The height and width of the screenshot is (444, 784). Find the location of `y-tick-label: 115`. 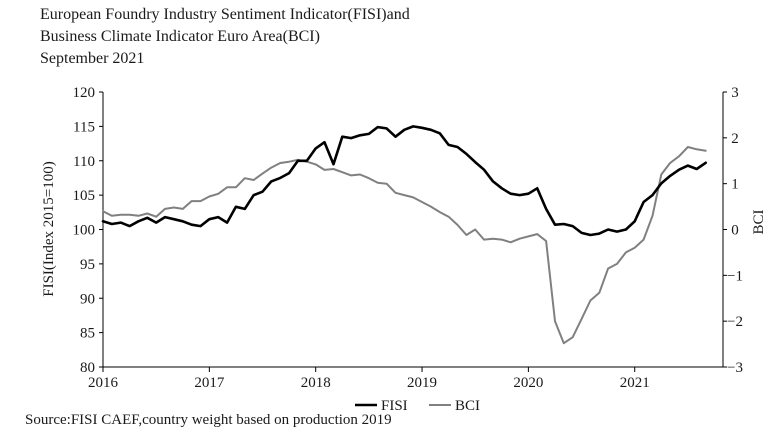

y-tick-label: 115 is located at coordinates (84, 127).